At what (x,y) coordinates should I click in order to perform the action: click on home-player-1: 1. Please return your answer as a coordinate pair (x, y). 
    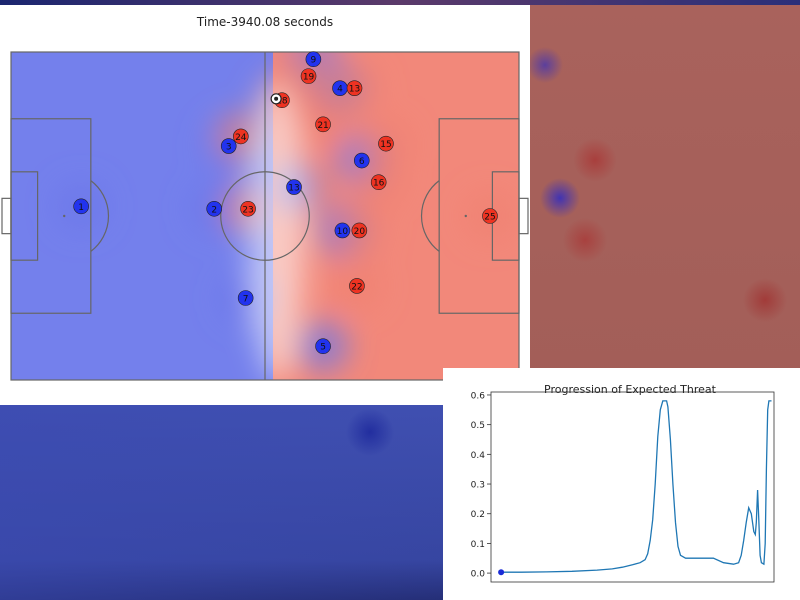
    Looking at the image, I should click on (81, 206).